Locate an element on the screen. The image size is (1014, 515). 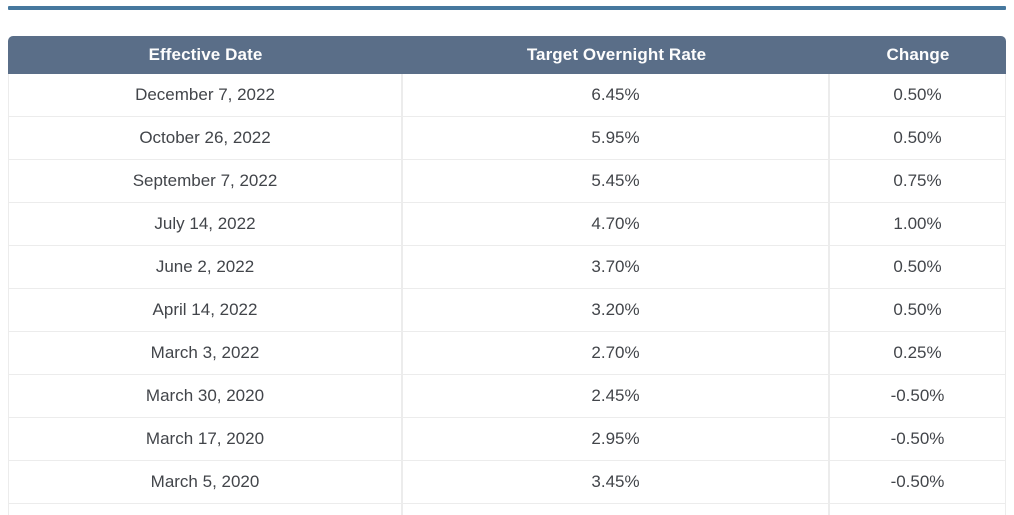
table-row: March 17, 2020 2.95% -0.50% is located at coordinates (507, 439).